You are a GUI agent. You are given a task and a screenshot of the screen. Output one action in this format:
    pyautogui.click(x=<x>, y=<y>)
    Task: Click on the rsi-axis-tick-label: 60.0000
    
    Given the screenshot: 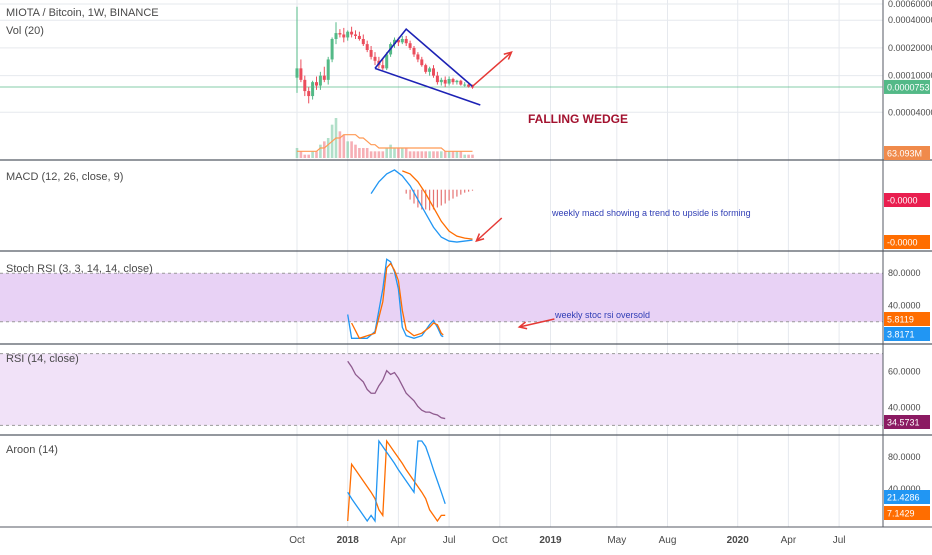 What is the action you would take?
    pyautogui.click(x=904, y=372)
    